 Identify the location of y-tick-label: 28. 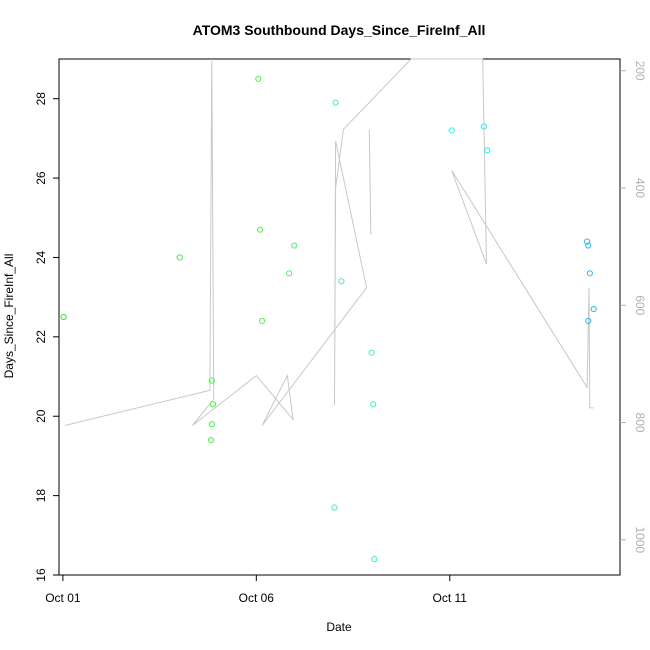
(41, 99).